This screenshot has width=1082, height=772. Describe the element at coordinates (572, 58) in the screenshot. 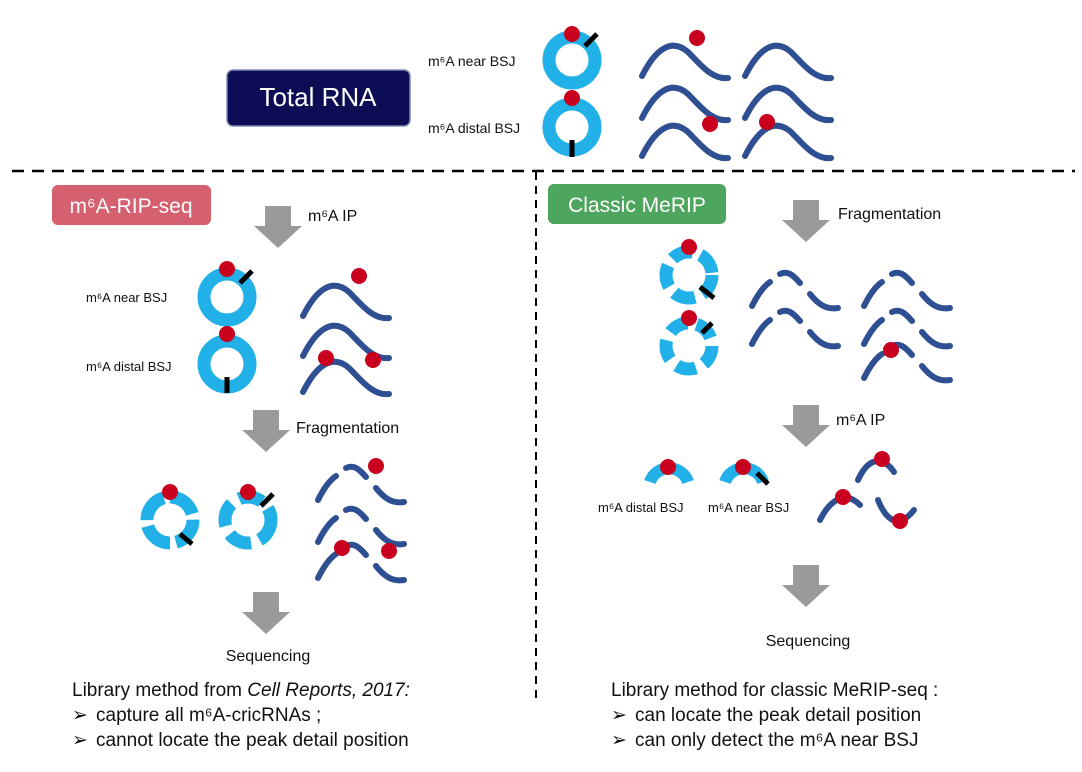

I see `top-circrna-near` at that location.